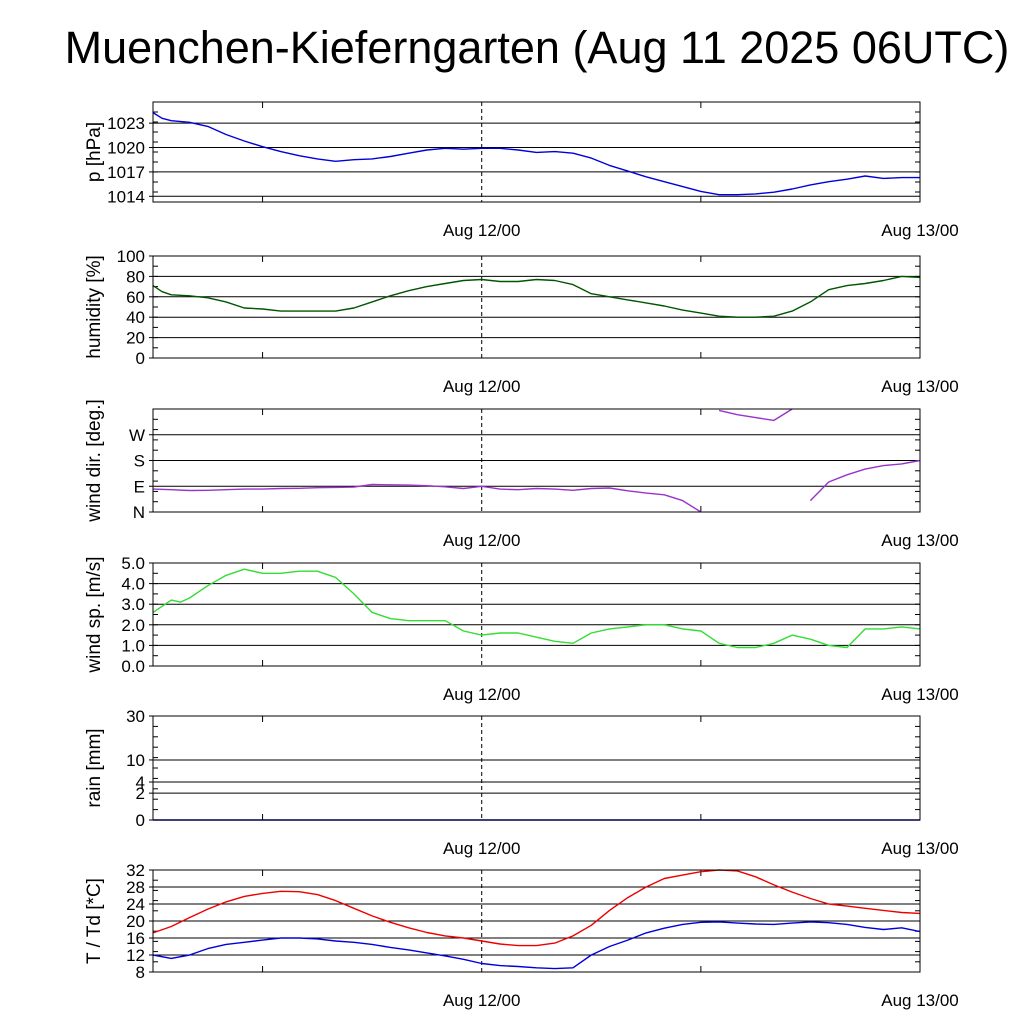 Image resolution: width=1024 pixels, height=1024 pixels. Describe the element at coordinates (126, 172) in the screenshot. I see `y-tick-label: 1017` at that location.